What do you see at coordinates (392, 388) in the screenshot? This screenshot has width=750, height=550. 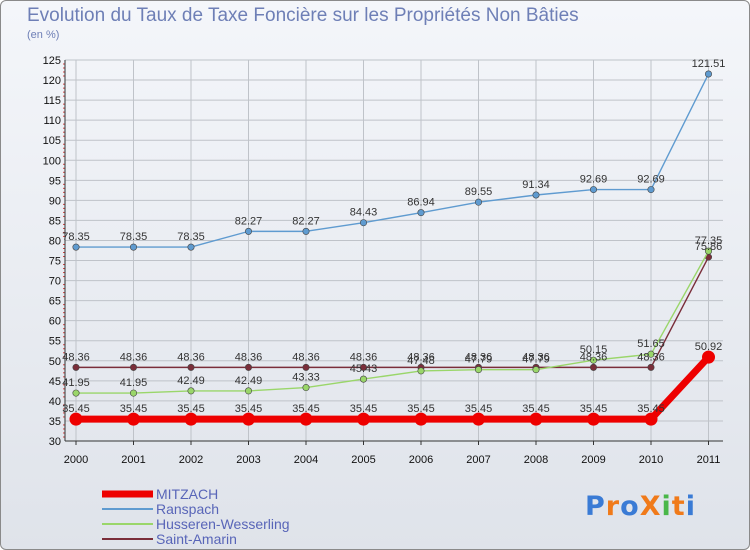 I see `series-line-mitzach` at bounding box center [392, 388].